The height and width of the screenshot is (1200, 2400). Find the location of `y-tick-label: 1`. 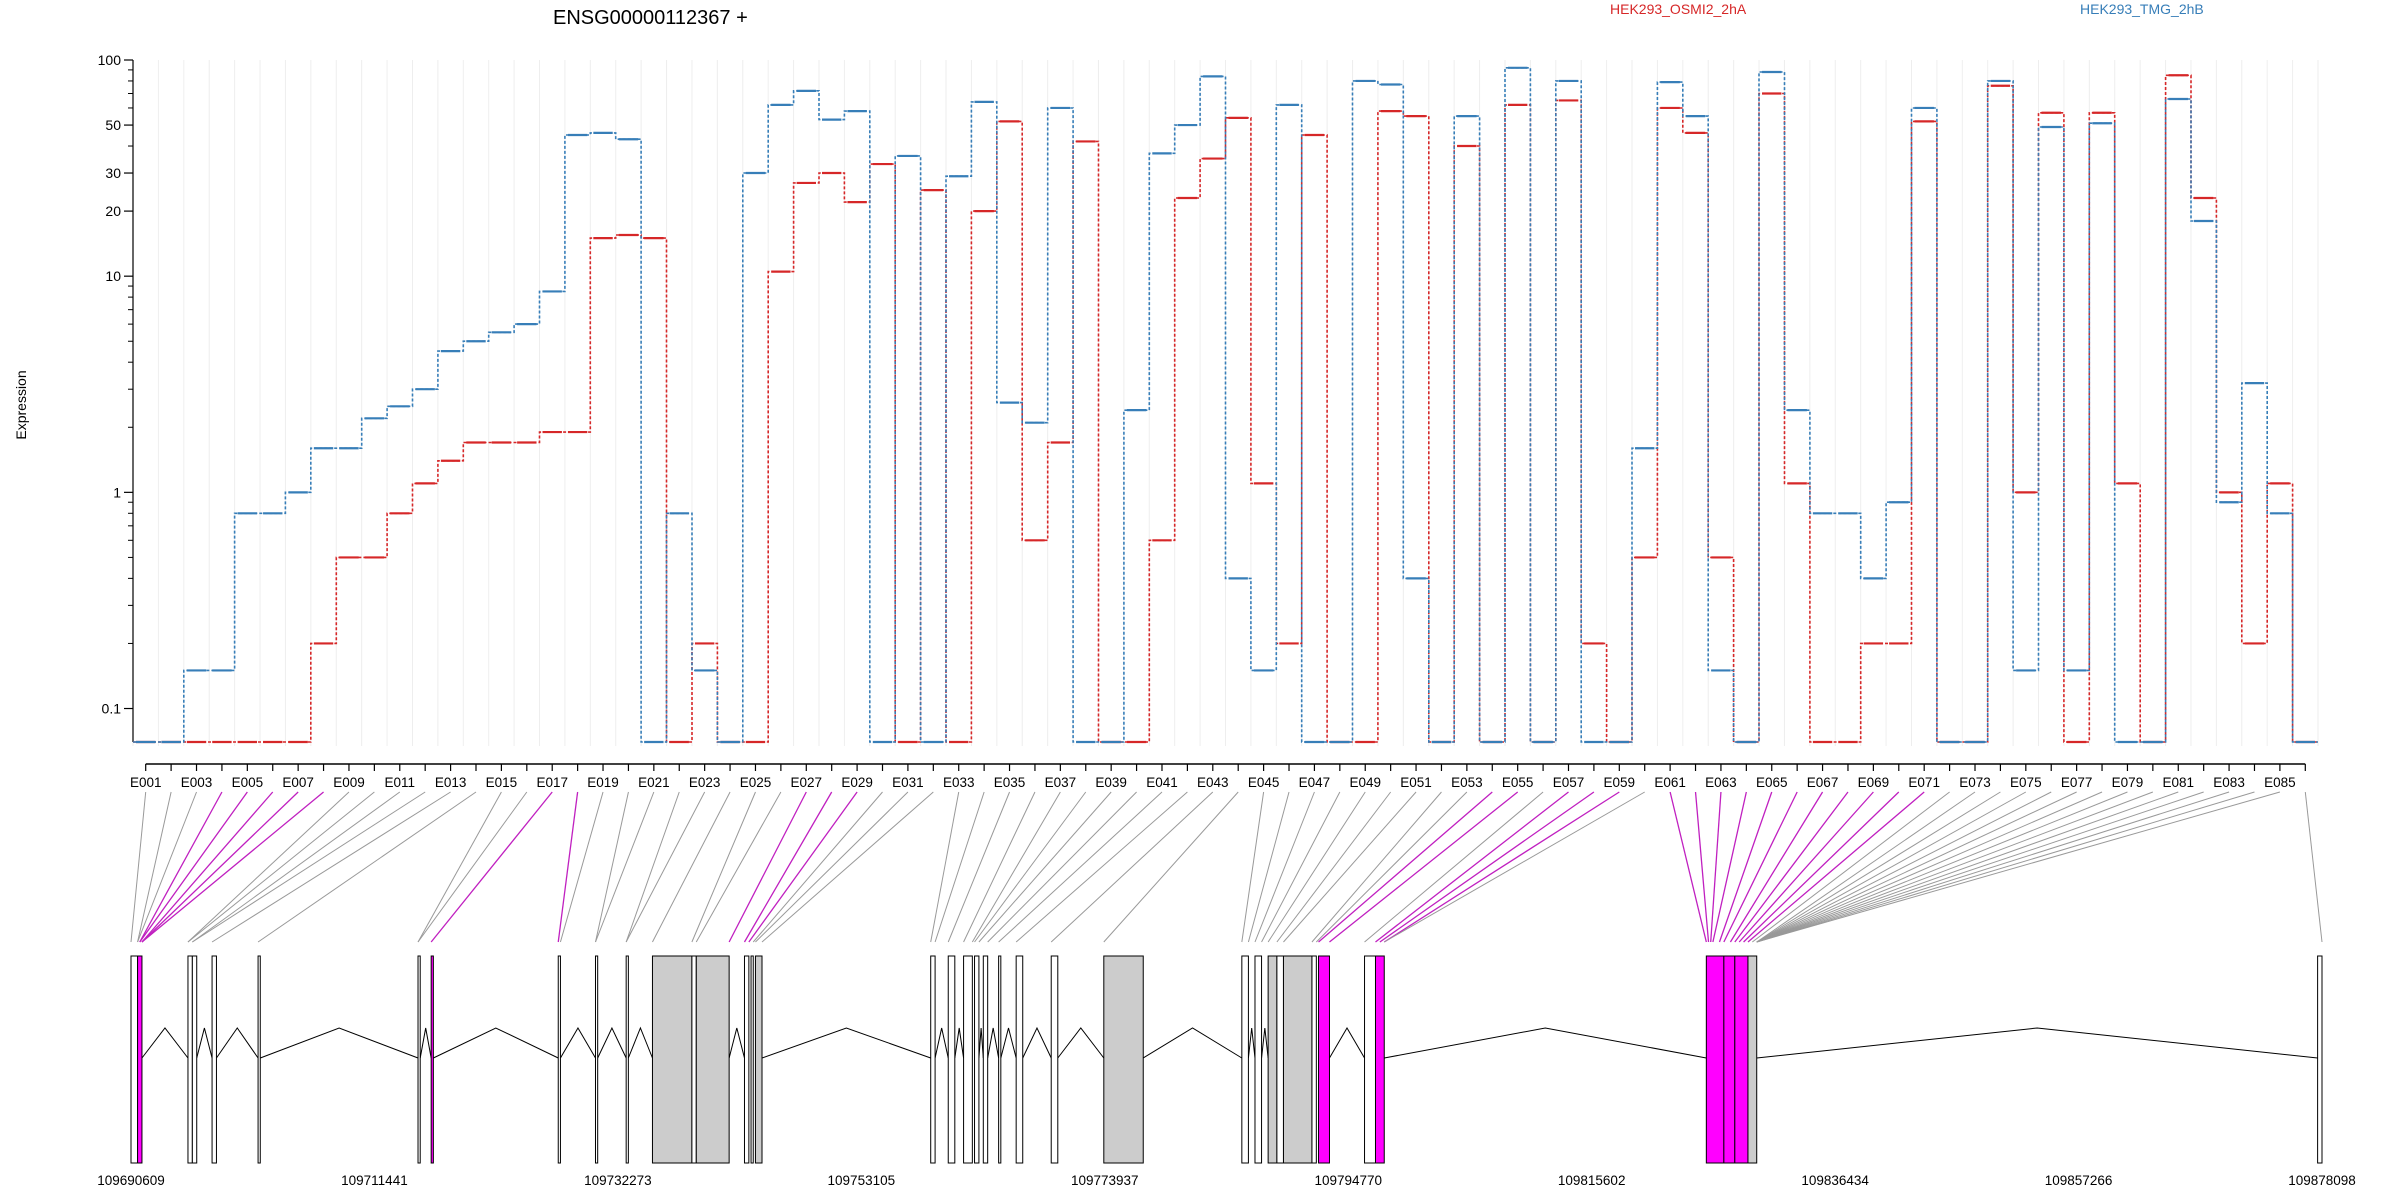

y-tick-label: 1 is located at coordinates (117, 492).